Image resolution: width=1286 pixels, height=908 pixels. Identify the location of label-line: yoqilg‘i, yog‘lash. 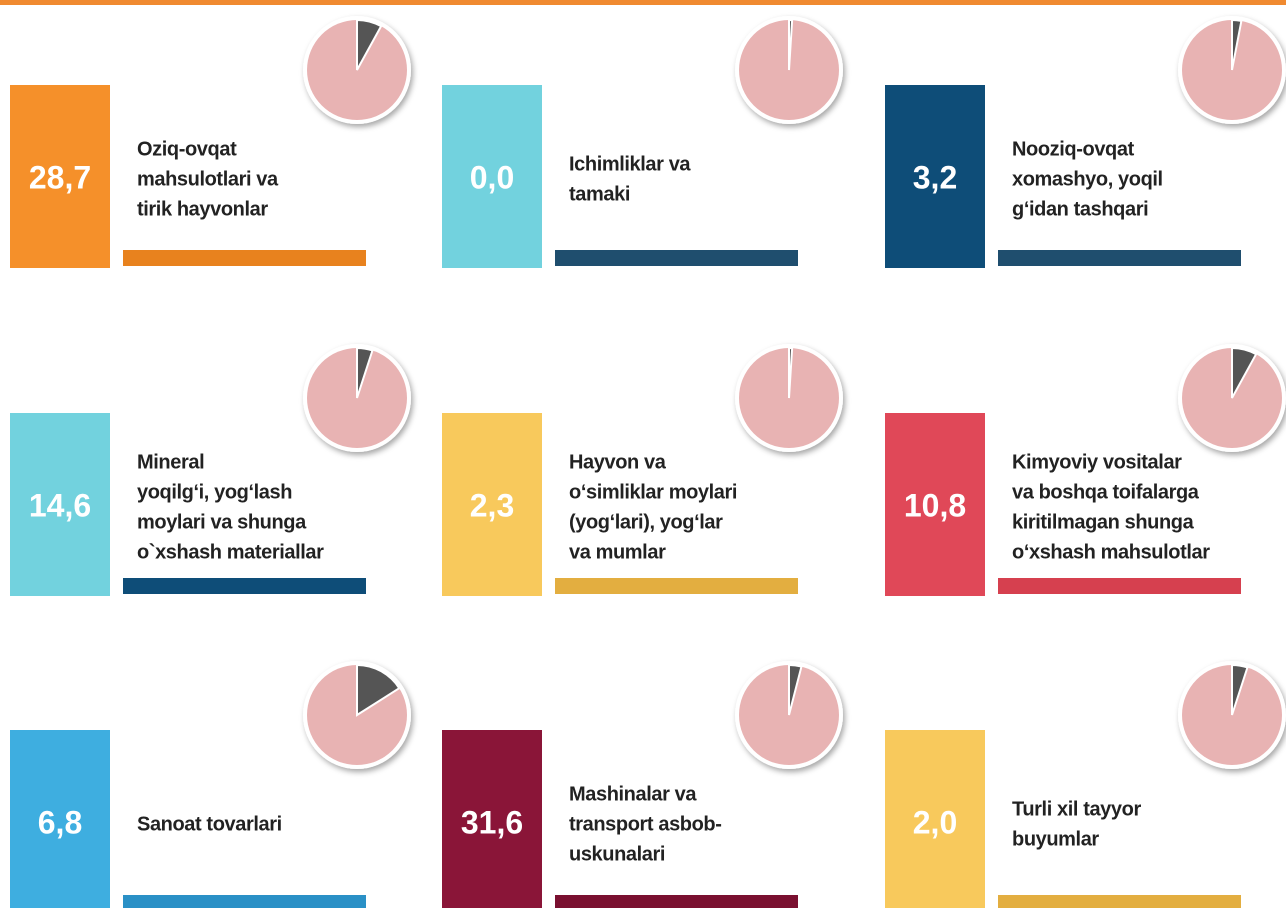
(214, 492).